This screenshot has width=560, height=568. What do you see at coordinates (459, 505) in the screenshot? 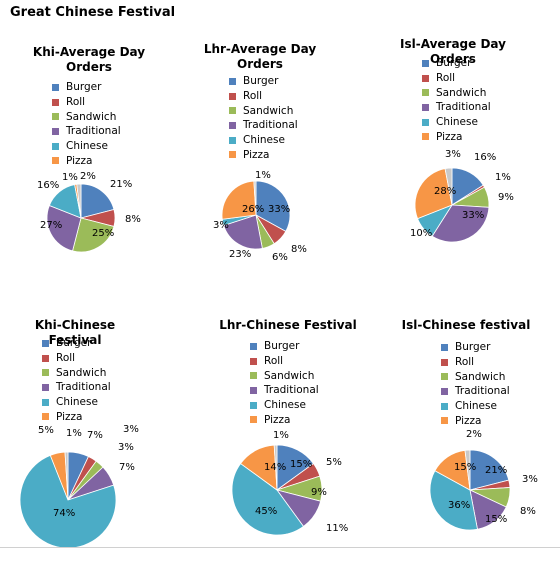
I see `data-label: 36%` at bounding box center [459, 505].